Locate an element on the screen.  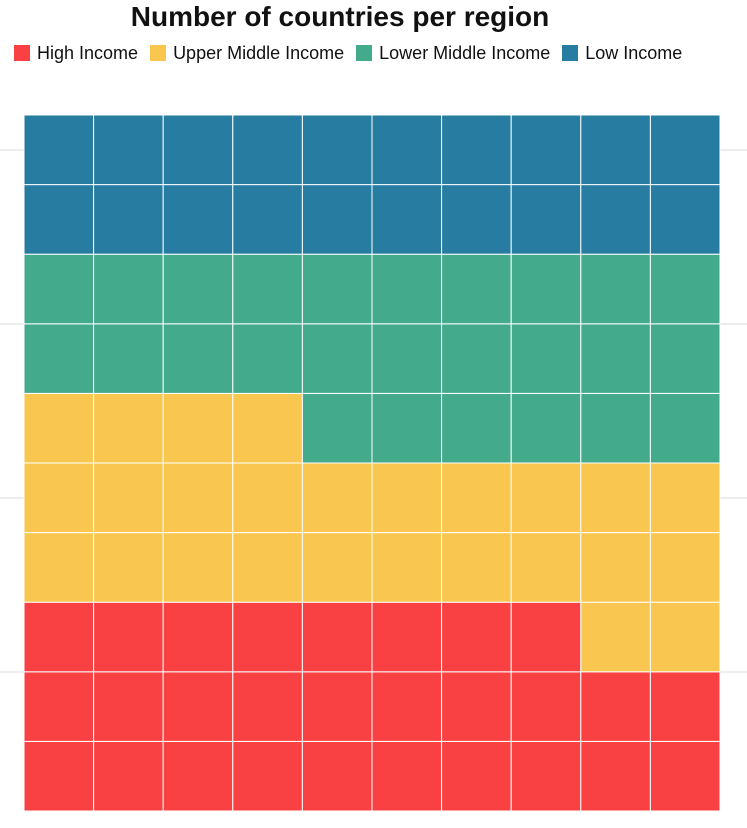
legend-item-low-income: Low Income is located at coordinates (622, 53).